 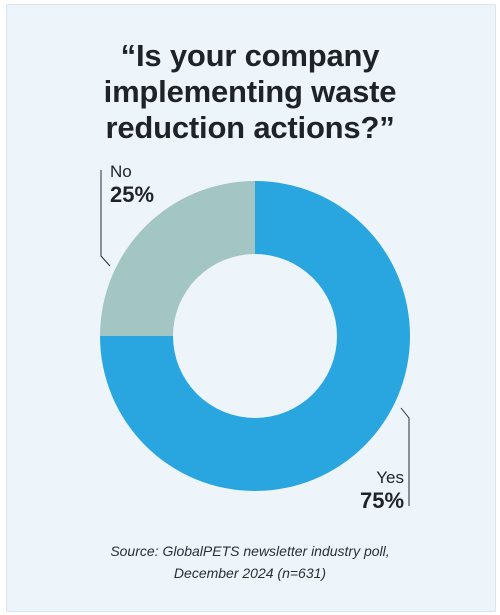 I want to click on title-line-3: reduction actions?”, so click(x=250, y=127).